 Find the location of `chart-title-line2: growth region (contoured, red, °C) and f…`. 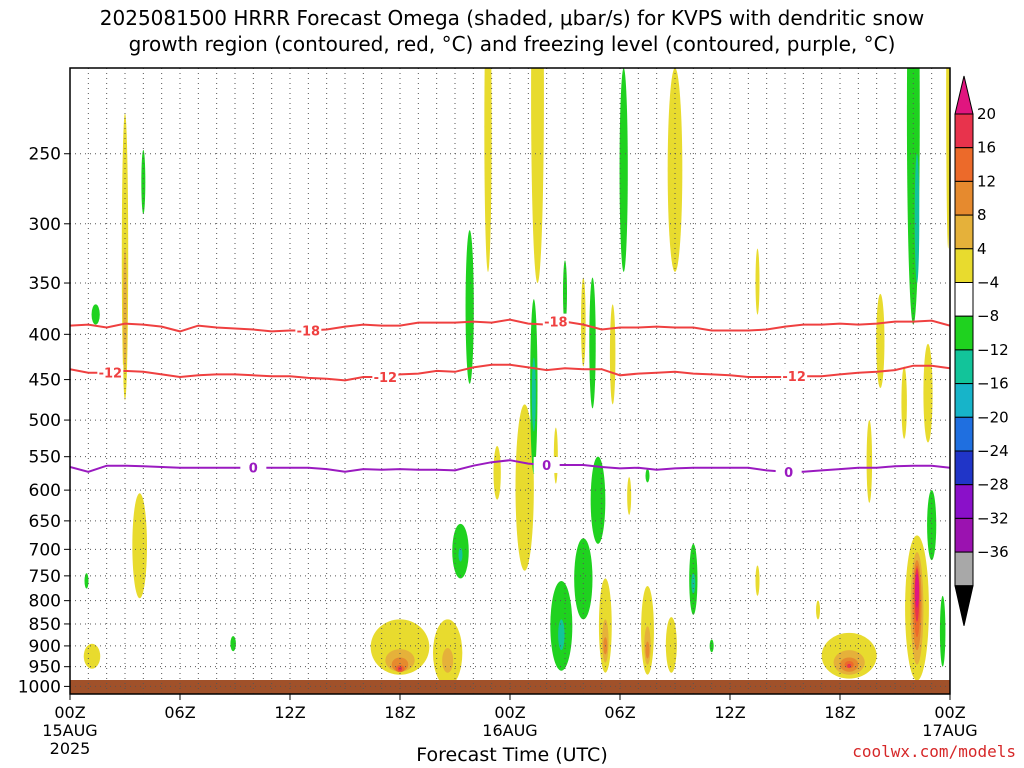

chart-title-line2: growth region (contoured, red, °C) and f… is located at coordinates (512, 44).